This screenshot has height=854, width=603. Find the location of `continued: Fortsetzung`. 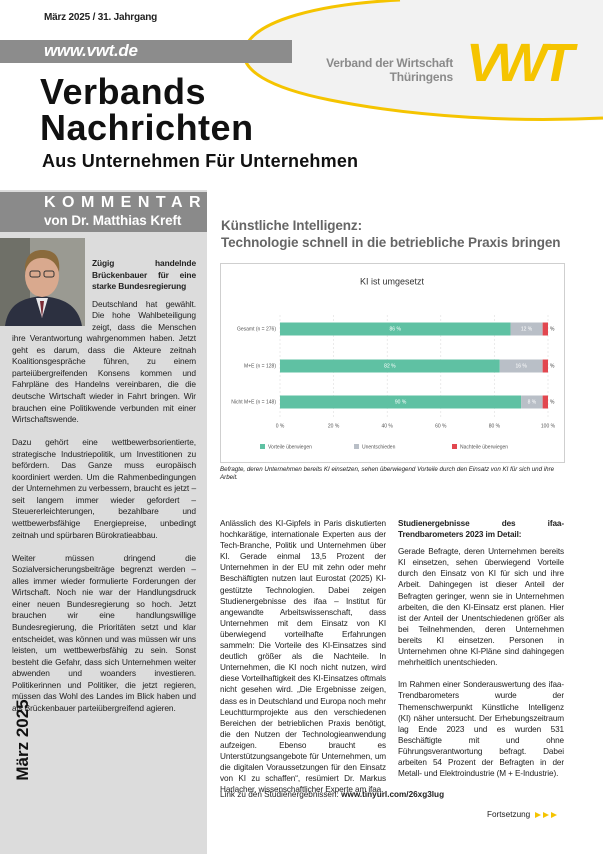

continued: Fortsetzung is located at coordinates (523, 814).